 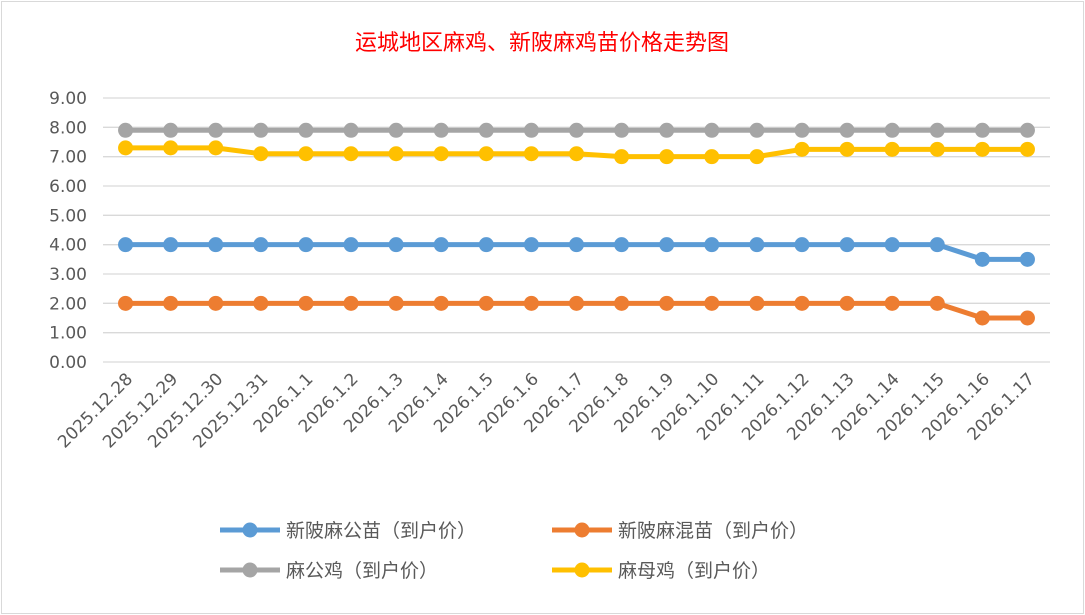 I want to click on legend-item: 麻公鸡（到户价）, so click(x=329, y=571).